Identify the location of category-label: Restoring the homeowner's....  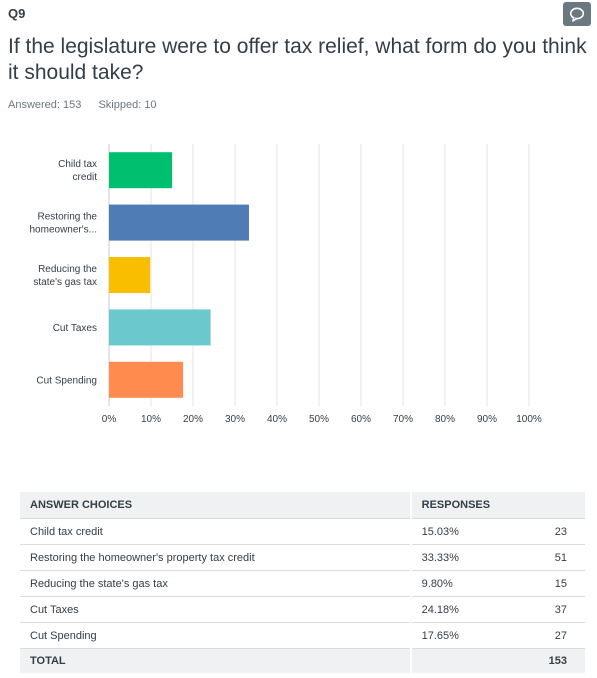
(64, 224).